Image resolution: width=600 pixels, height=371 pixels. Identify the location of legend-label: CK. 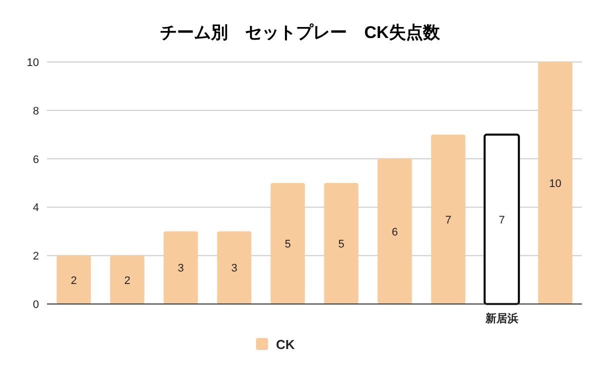
(286, 344).